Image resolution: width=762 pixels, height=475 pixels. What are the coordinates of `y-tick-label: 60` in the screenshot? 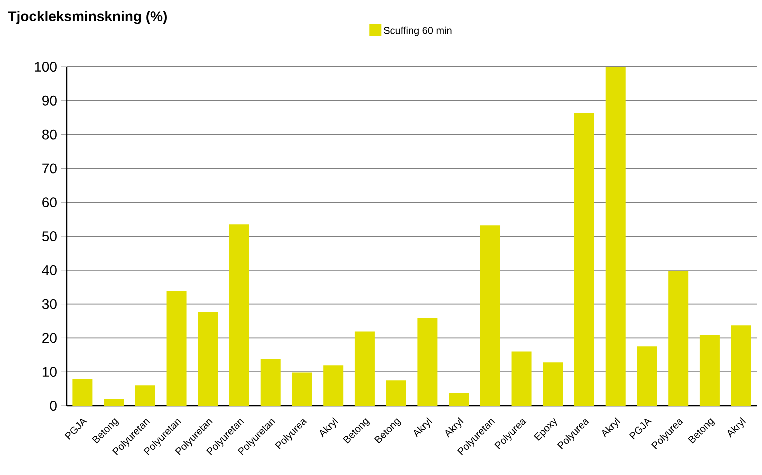 It's located at (49, 203).